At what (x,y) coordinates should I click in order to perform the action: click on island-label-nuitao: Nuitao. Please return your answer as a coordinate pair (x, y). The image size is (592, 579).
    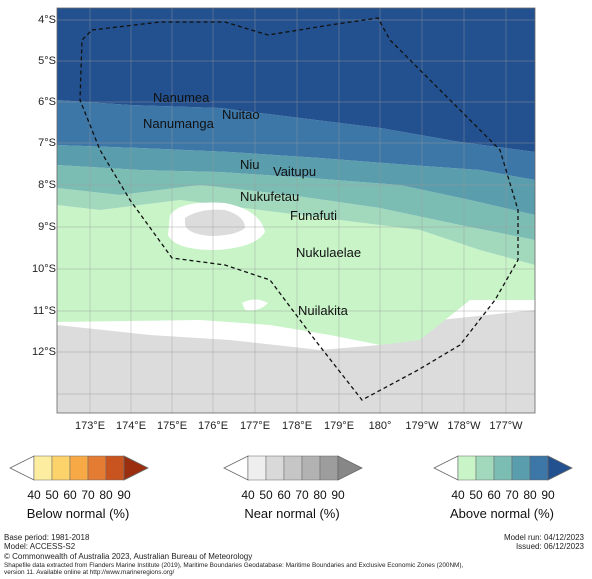
    Looking at the image, I should click on (241, 114).